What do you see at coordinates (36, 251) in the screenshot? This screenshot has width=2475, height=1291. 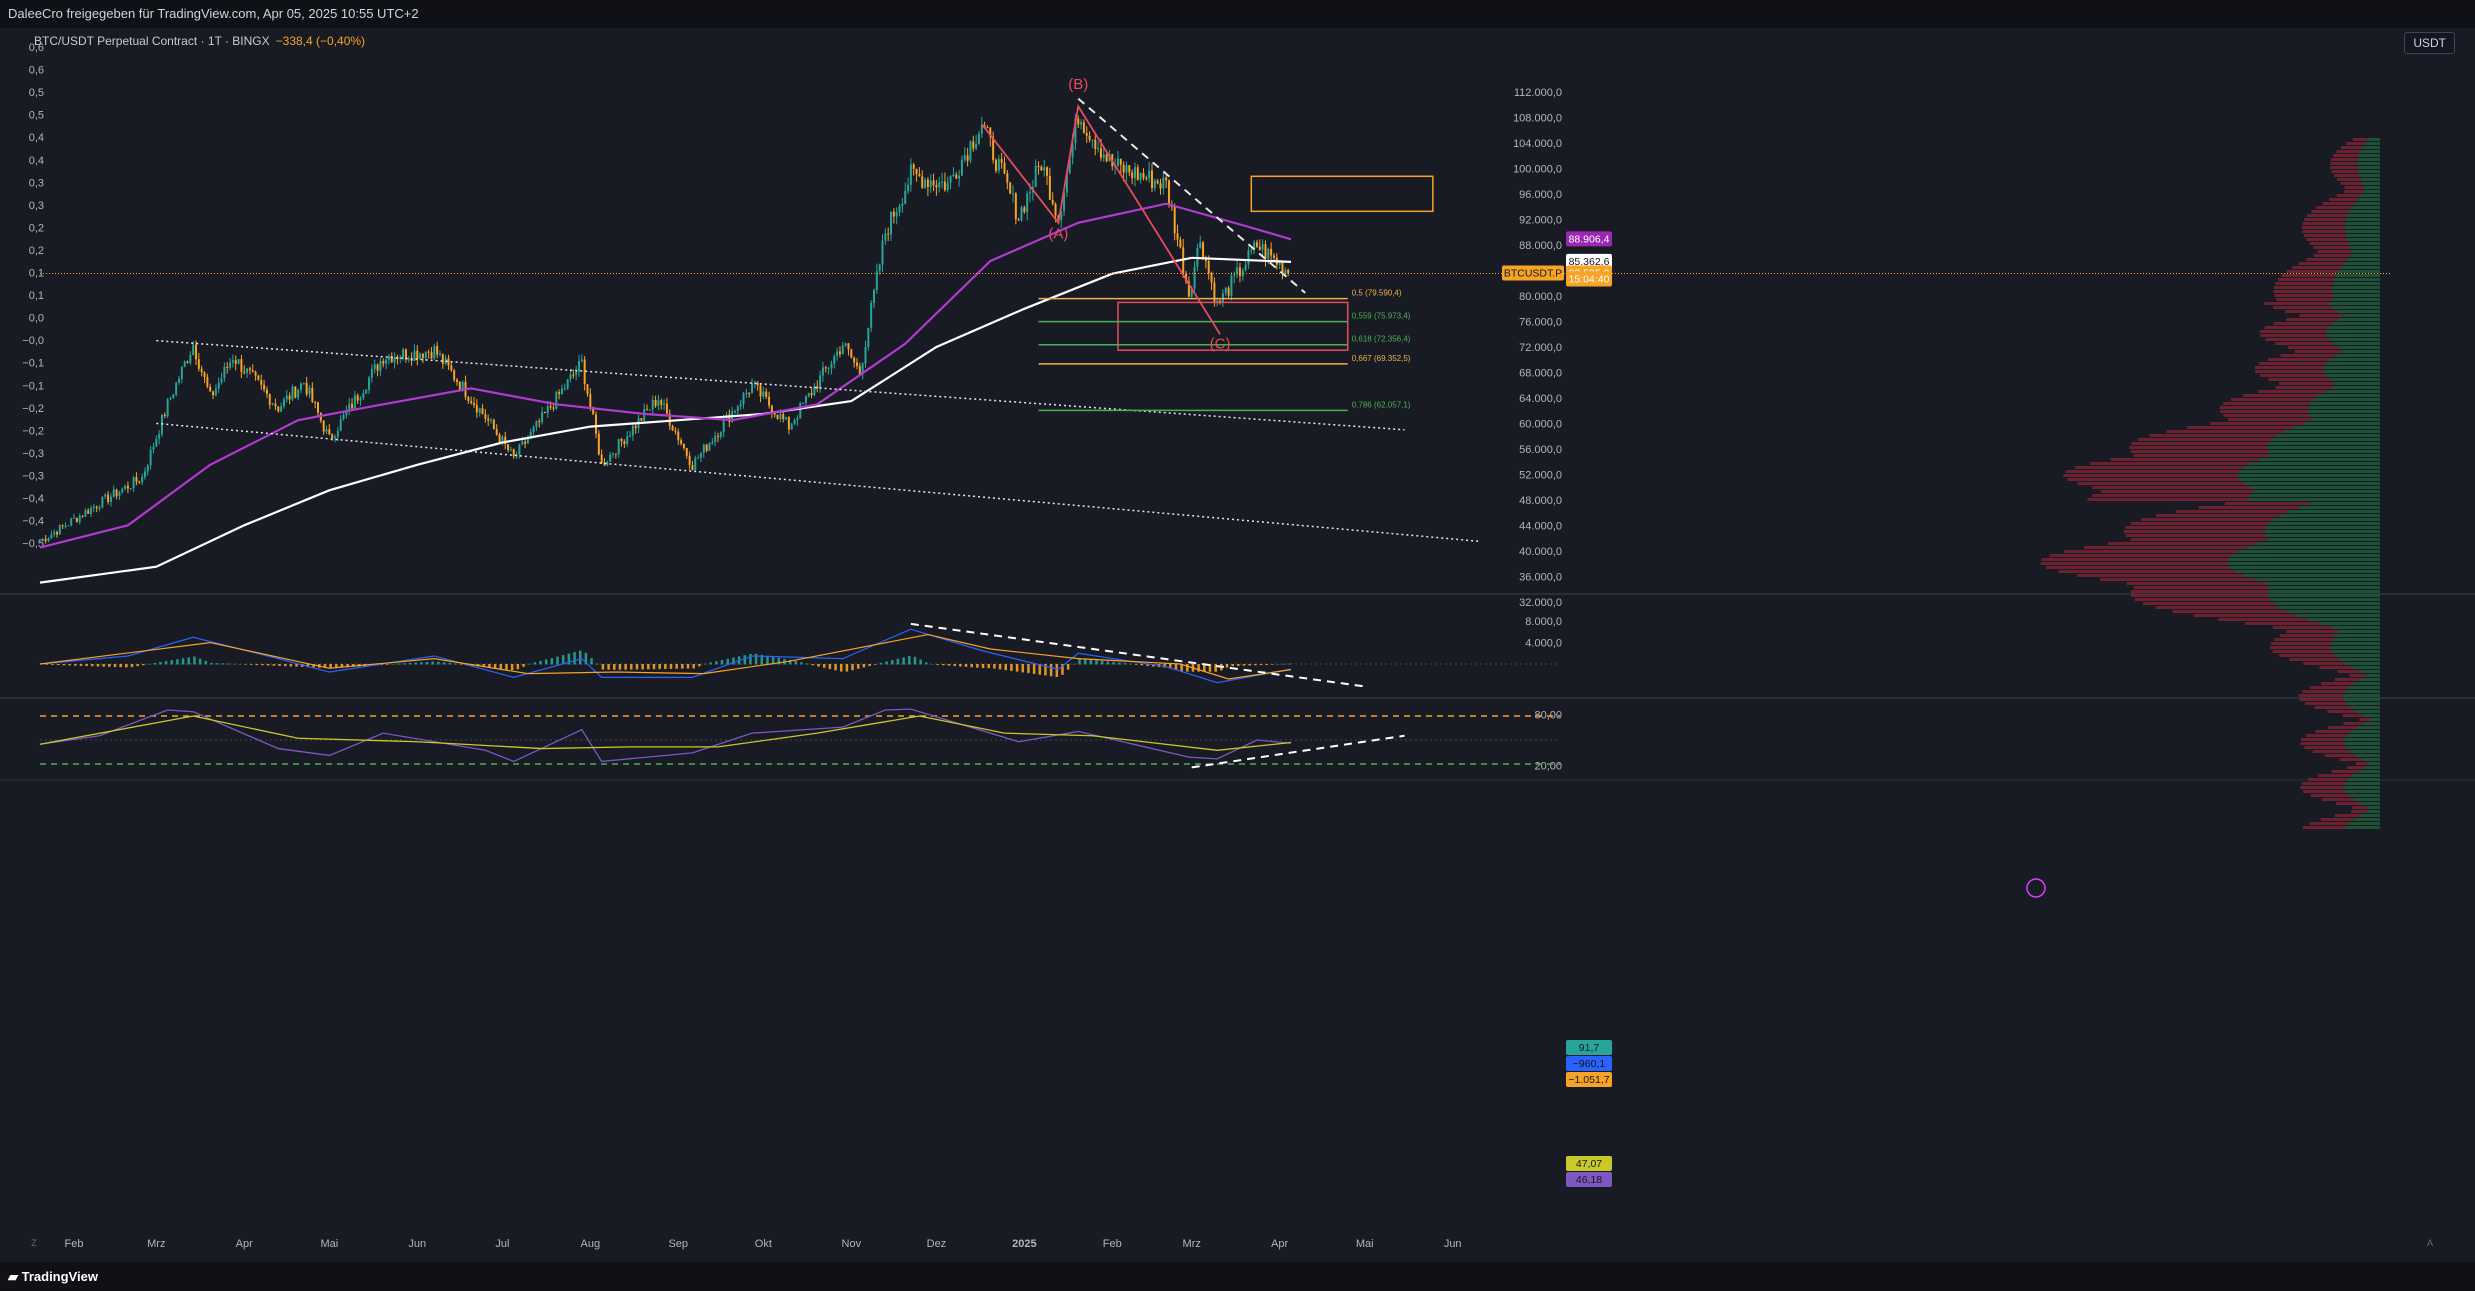 I see `left-tick-label: 0,2` at bounding box center [36, 251].